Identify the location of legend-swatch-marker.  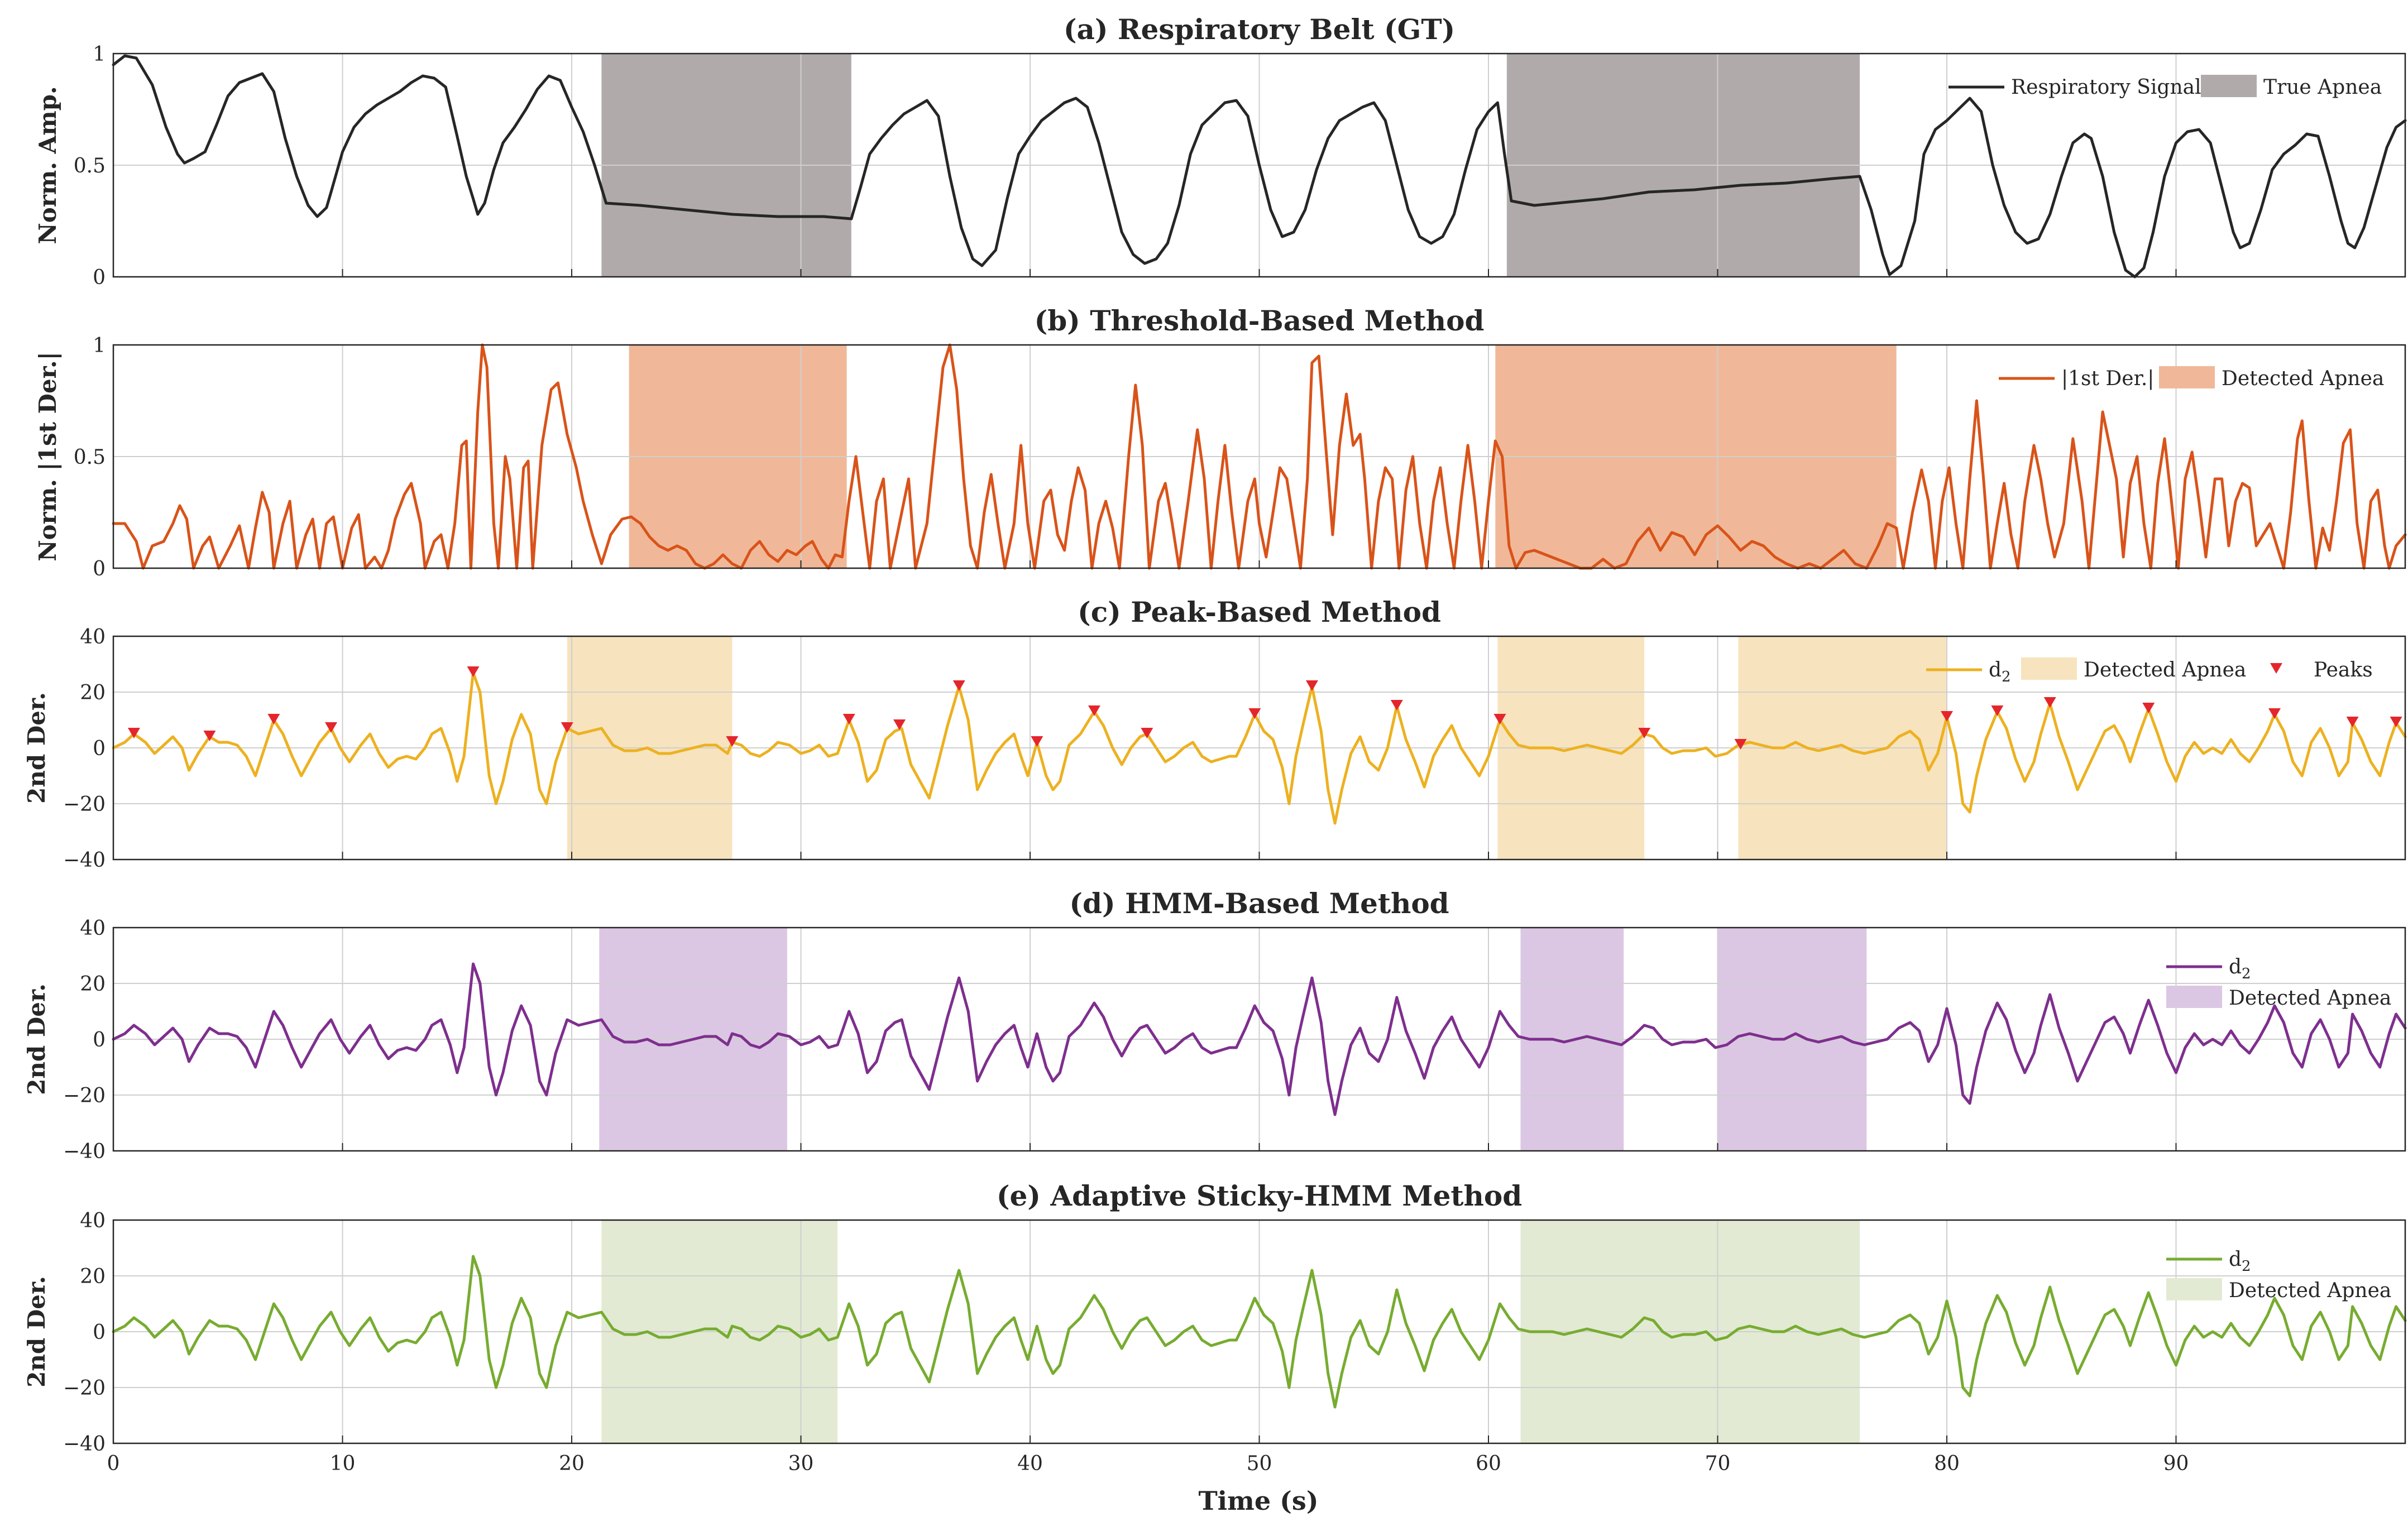
(2276, 668).